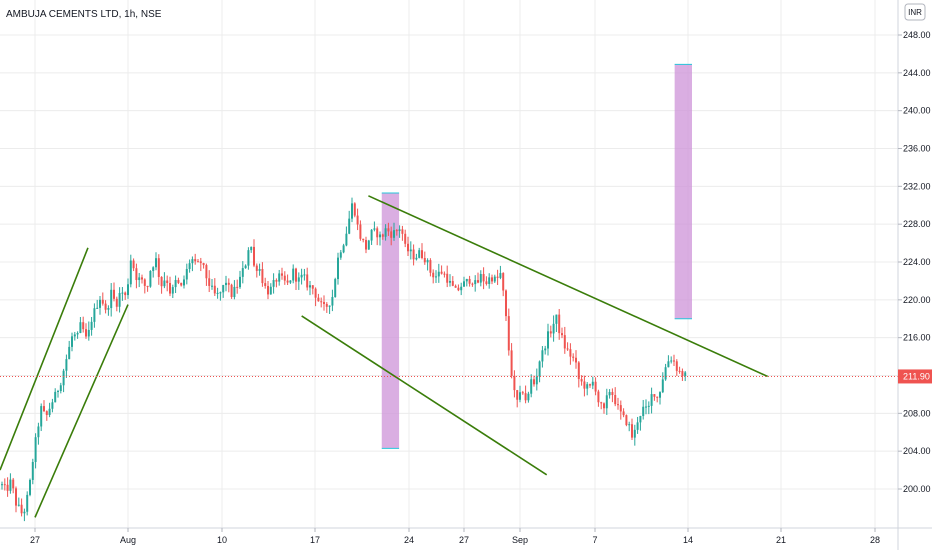 Image resolution: width=932 pixels, height=550 pixels. What do you see at coordinates (315, 540) in the screenshot?
I see `x-tick-label: 17` at bounding box center [315, 540].